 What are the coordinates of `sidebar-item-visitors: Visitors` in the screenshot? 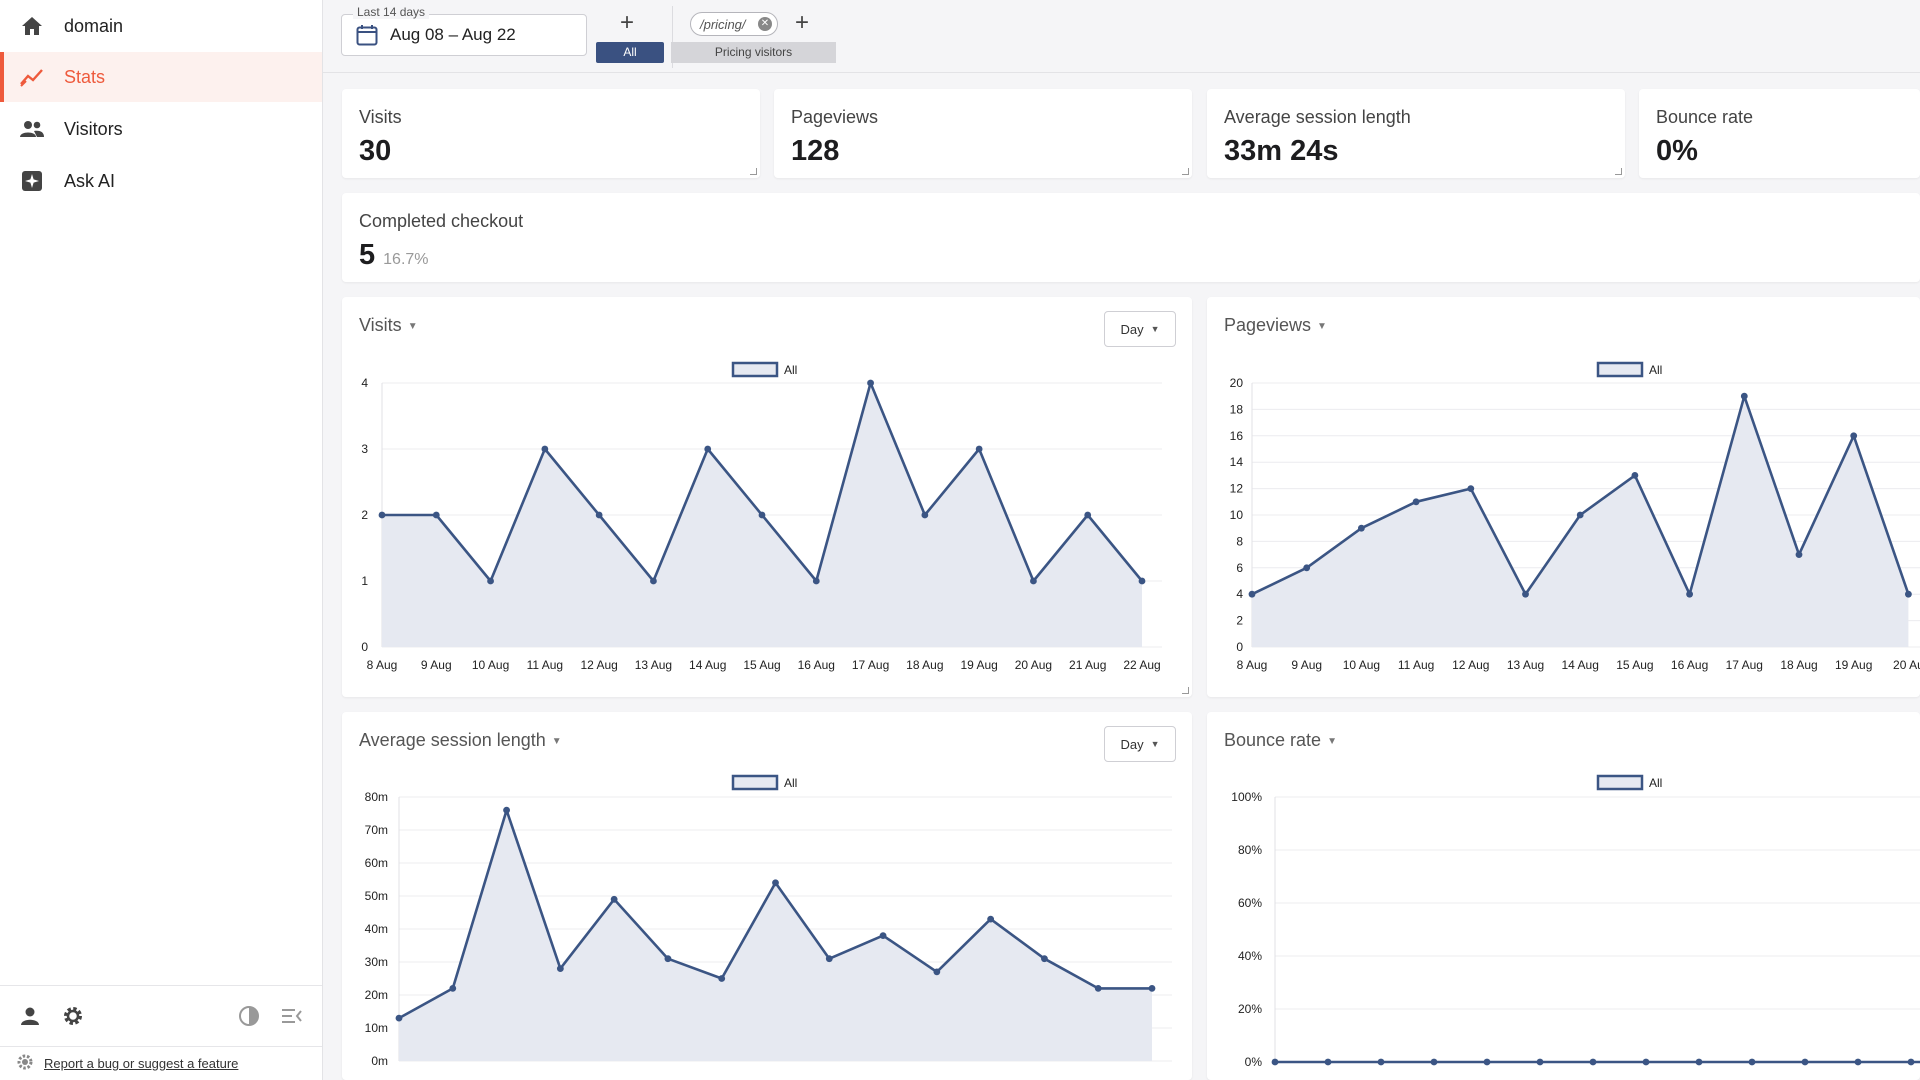 It's located at (161, 129).